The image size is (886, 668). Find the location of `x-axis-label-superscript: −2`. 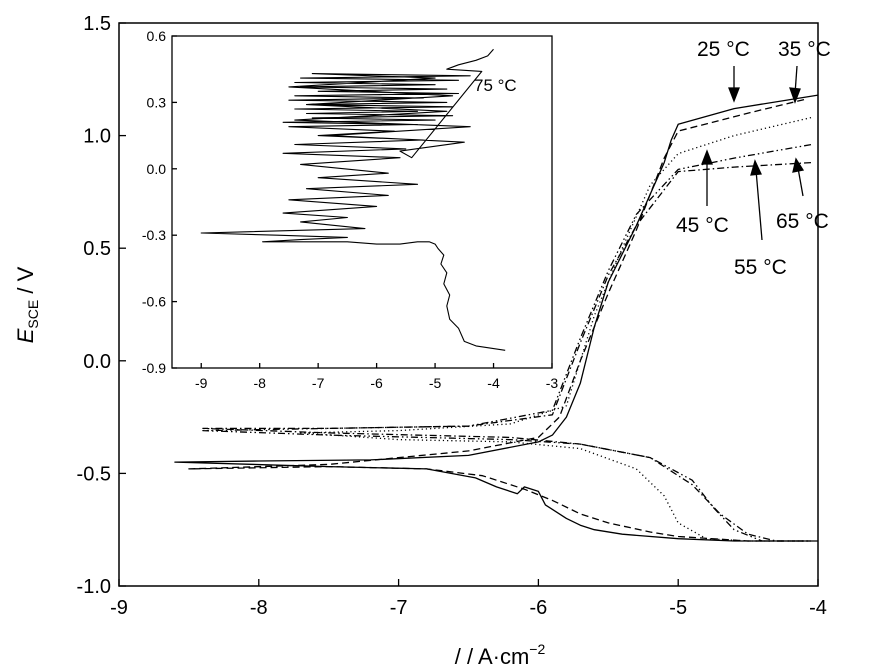

x-axis-label-superscript: −2 is located at coordinates (537, 649).